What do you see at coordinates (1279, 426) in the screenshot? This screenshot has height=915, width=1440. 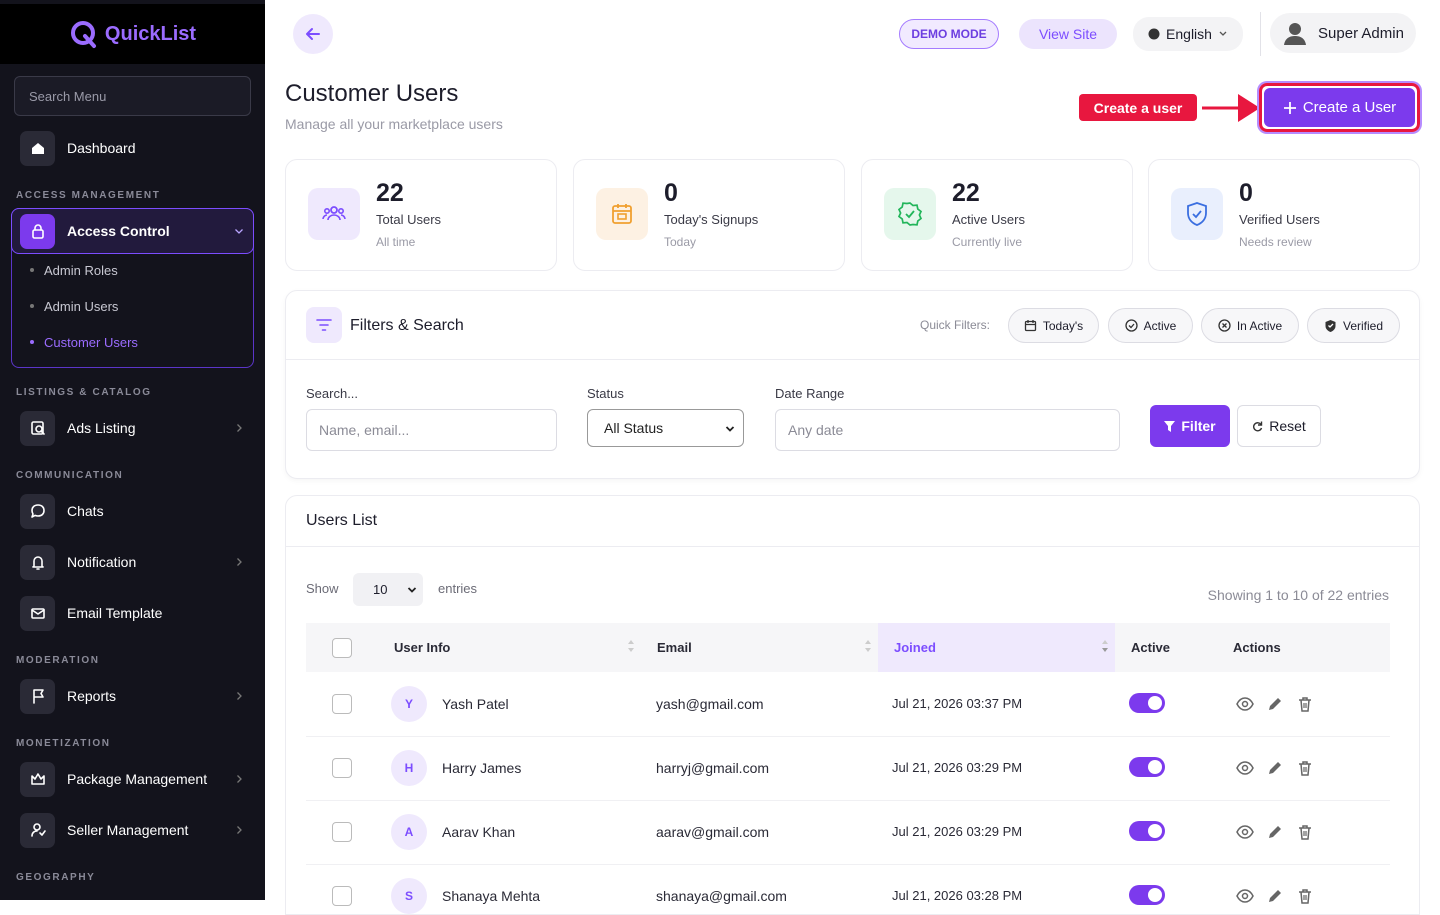 I see `reset-button: Reset` at bounding box center [1279, 426].